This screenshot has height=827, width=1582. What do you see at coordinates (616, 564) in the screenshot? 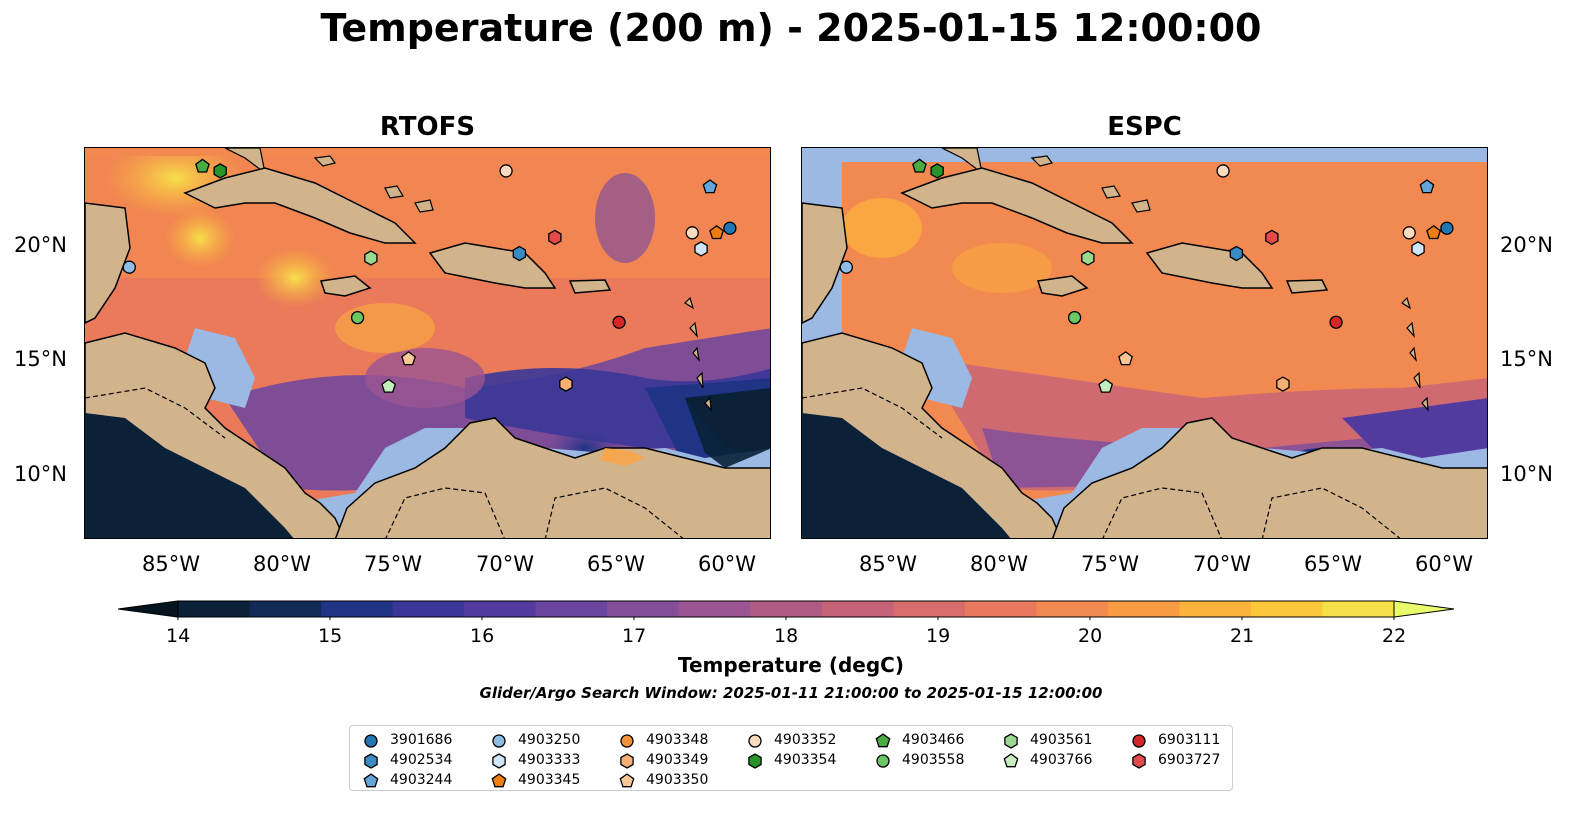
I see `lon-label-65w-left: 65°W` at bounding box center [616, 564].